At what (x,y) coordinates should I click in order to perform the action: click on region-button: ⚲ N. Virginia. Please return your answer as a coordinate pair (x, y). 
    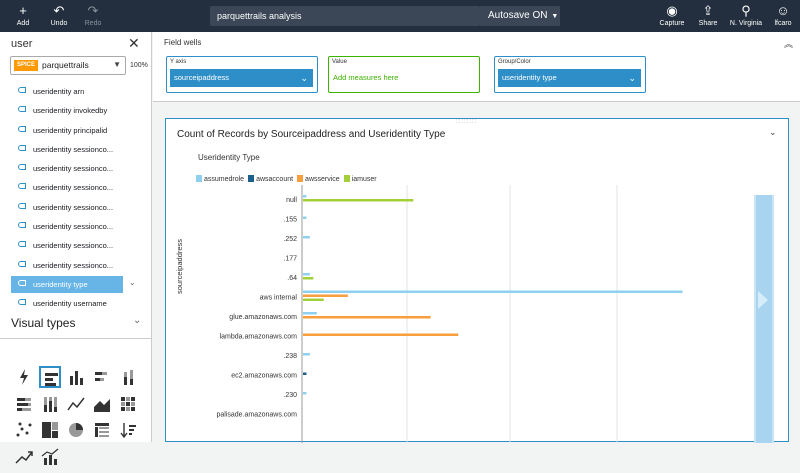
    Looking at the image, I should click on (746, 16).